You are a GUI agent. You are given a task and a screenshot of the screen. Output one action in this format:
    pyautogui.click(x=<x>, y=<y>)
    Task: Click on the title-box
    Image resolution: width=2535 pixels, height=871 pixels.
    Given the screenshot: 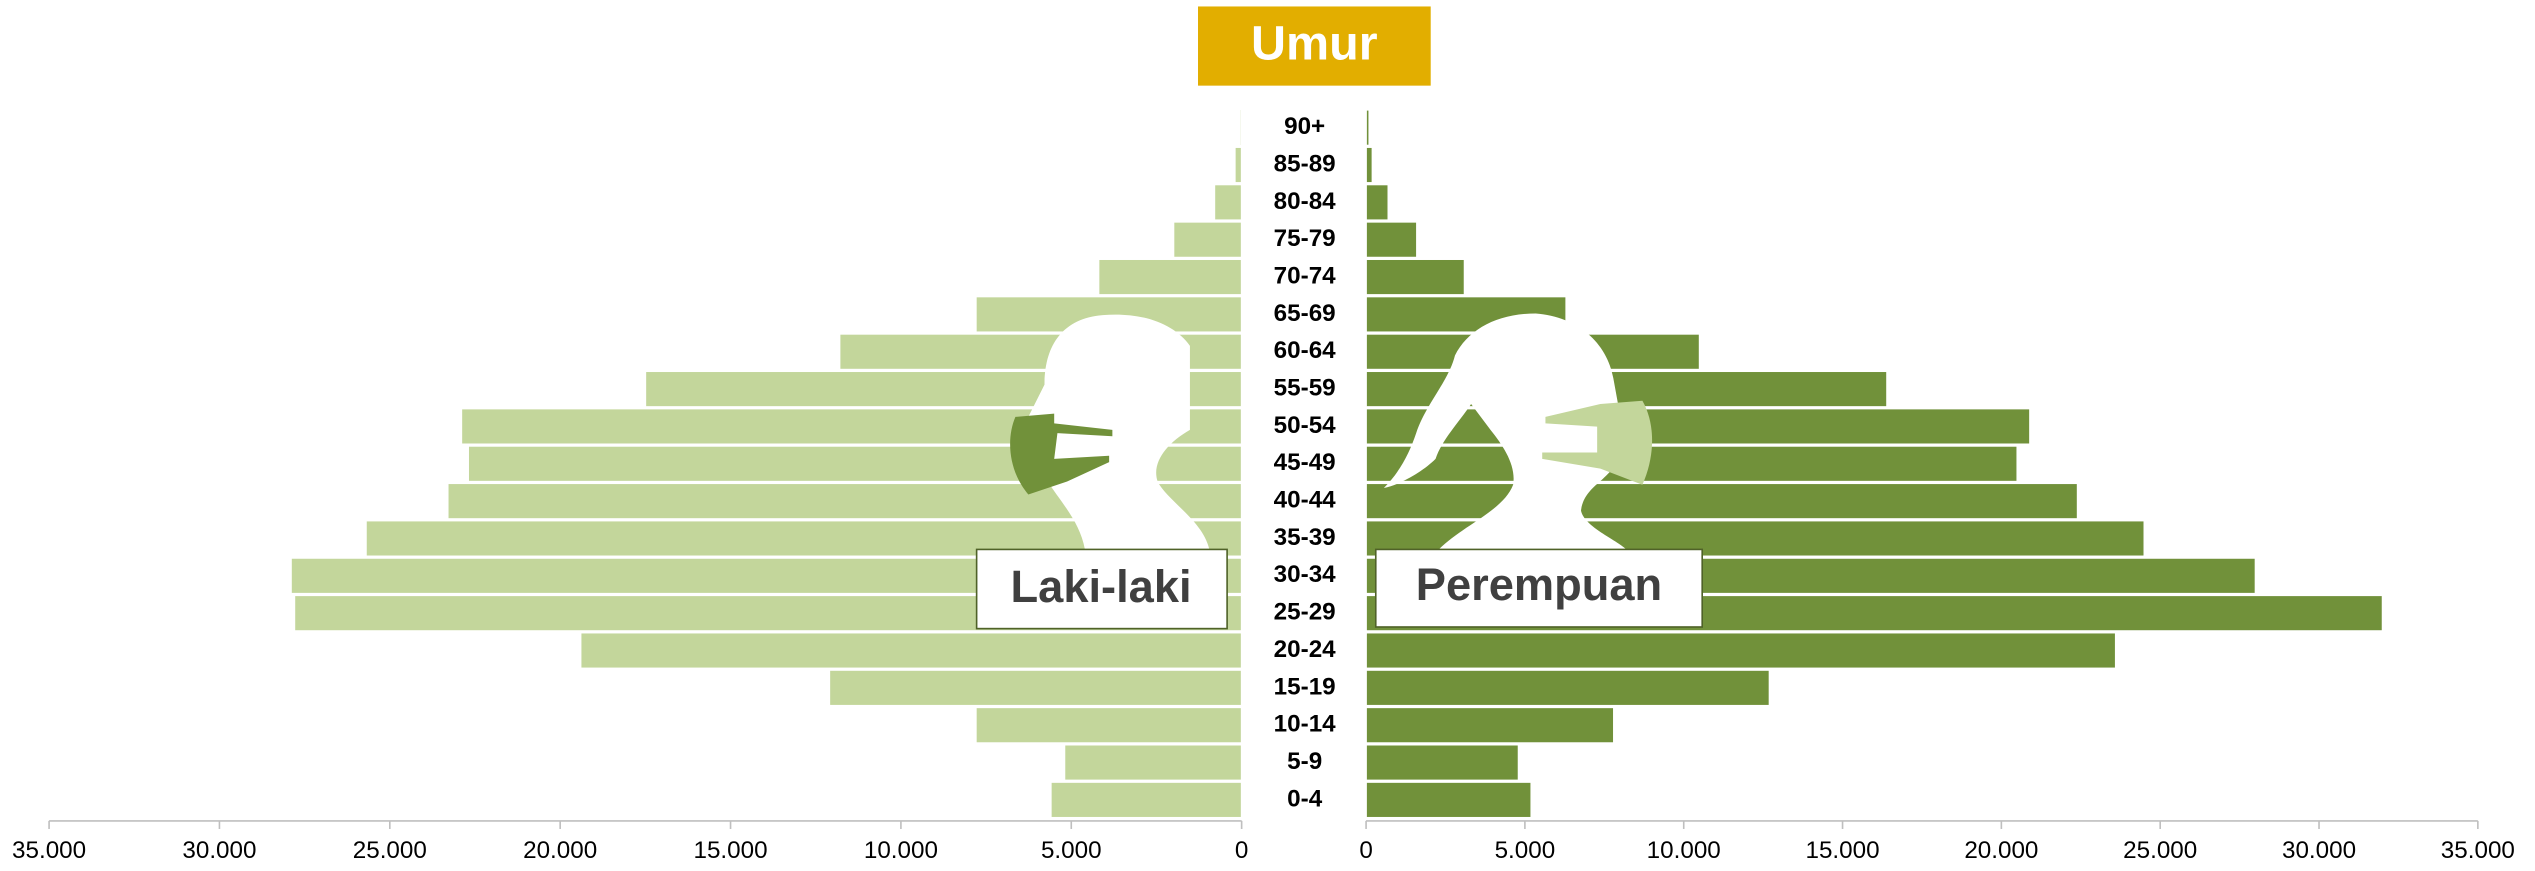 What is the action you would take?
    pyautogui.click(x=1314, y=46)
    